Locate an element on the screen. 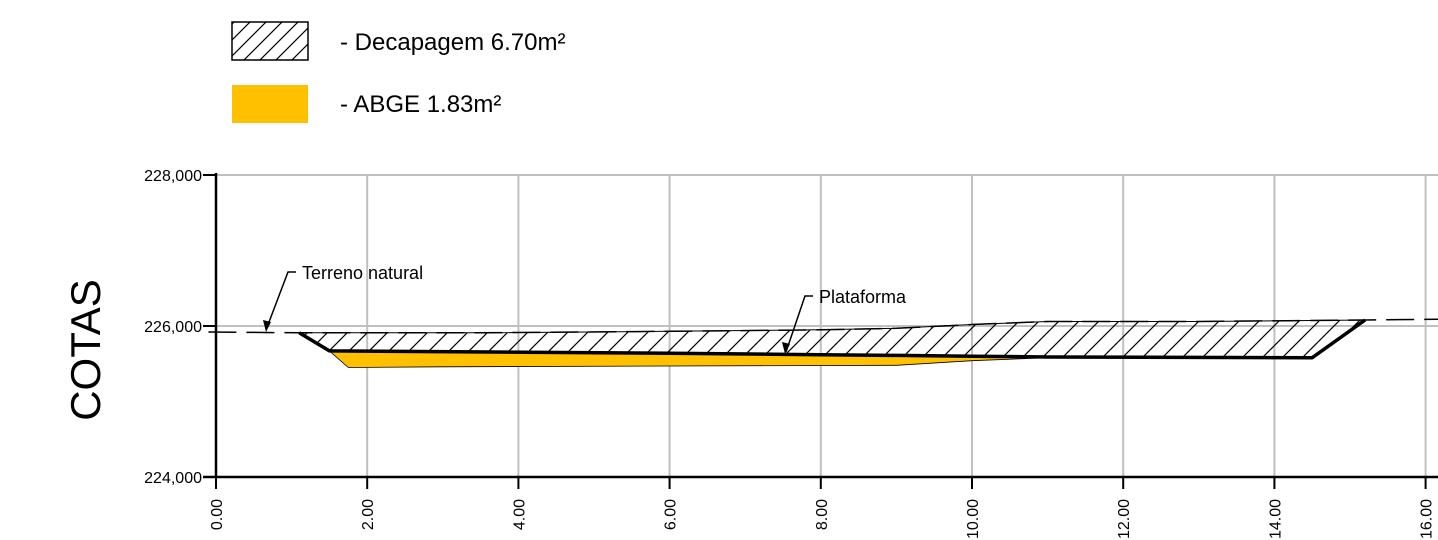 This screenshot has width=1438, height=540. callout-terreno-leader is located at coordinates (280, 301).